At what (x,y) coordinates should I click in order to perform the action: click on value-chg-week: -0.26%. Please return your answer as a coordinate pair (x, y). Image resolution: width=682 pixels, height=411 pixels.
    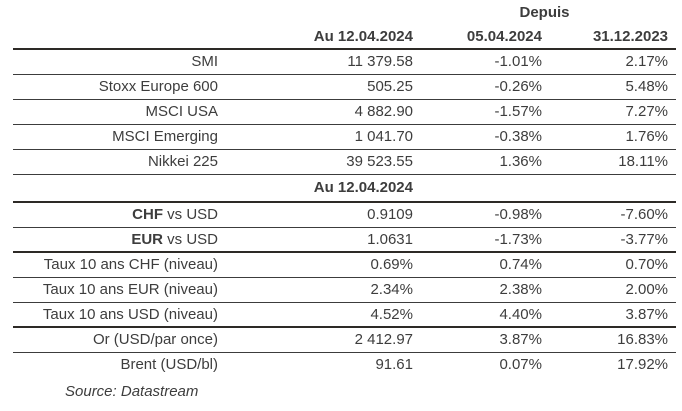
    Looking at the image, I should click on (477, 87).